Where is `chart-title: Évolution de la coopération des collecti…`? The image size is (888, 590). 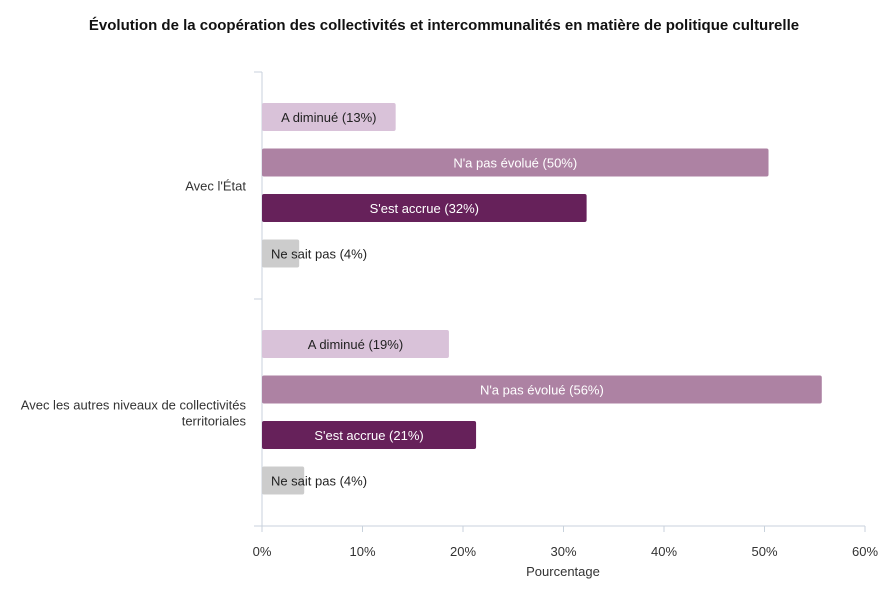
chart-title: Évolution de la coopération des collecti… is located at coordinates (444, 25).